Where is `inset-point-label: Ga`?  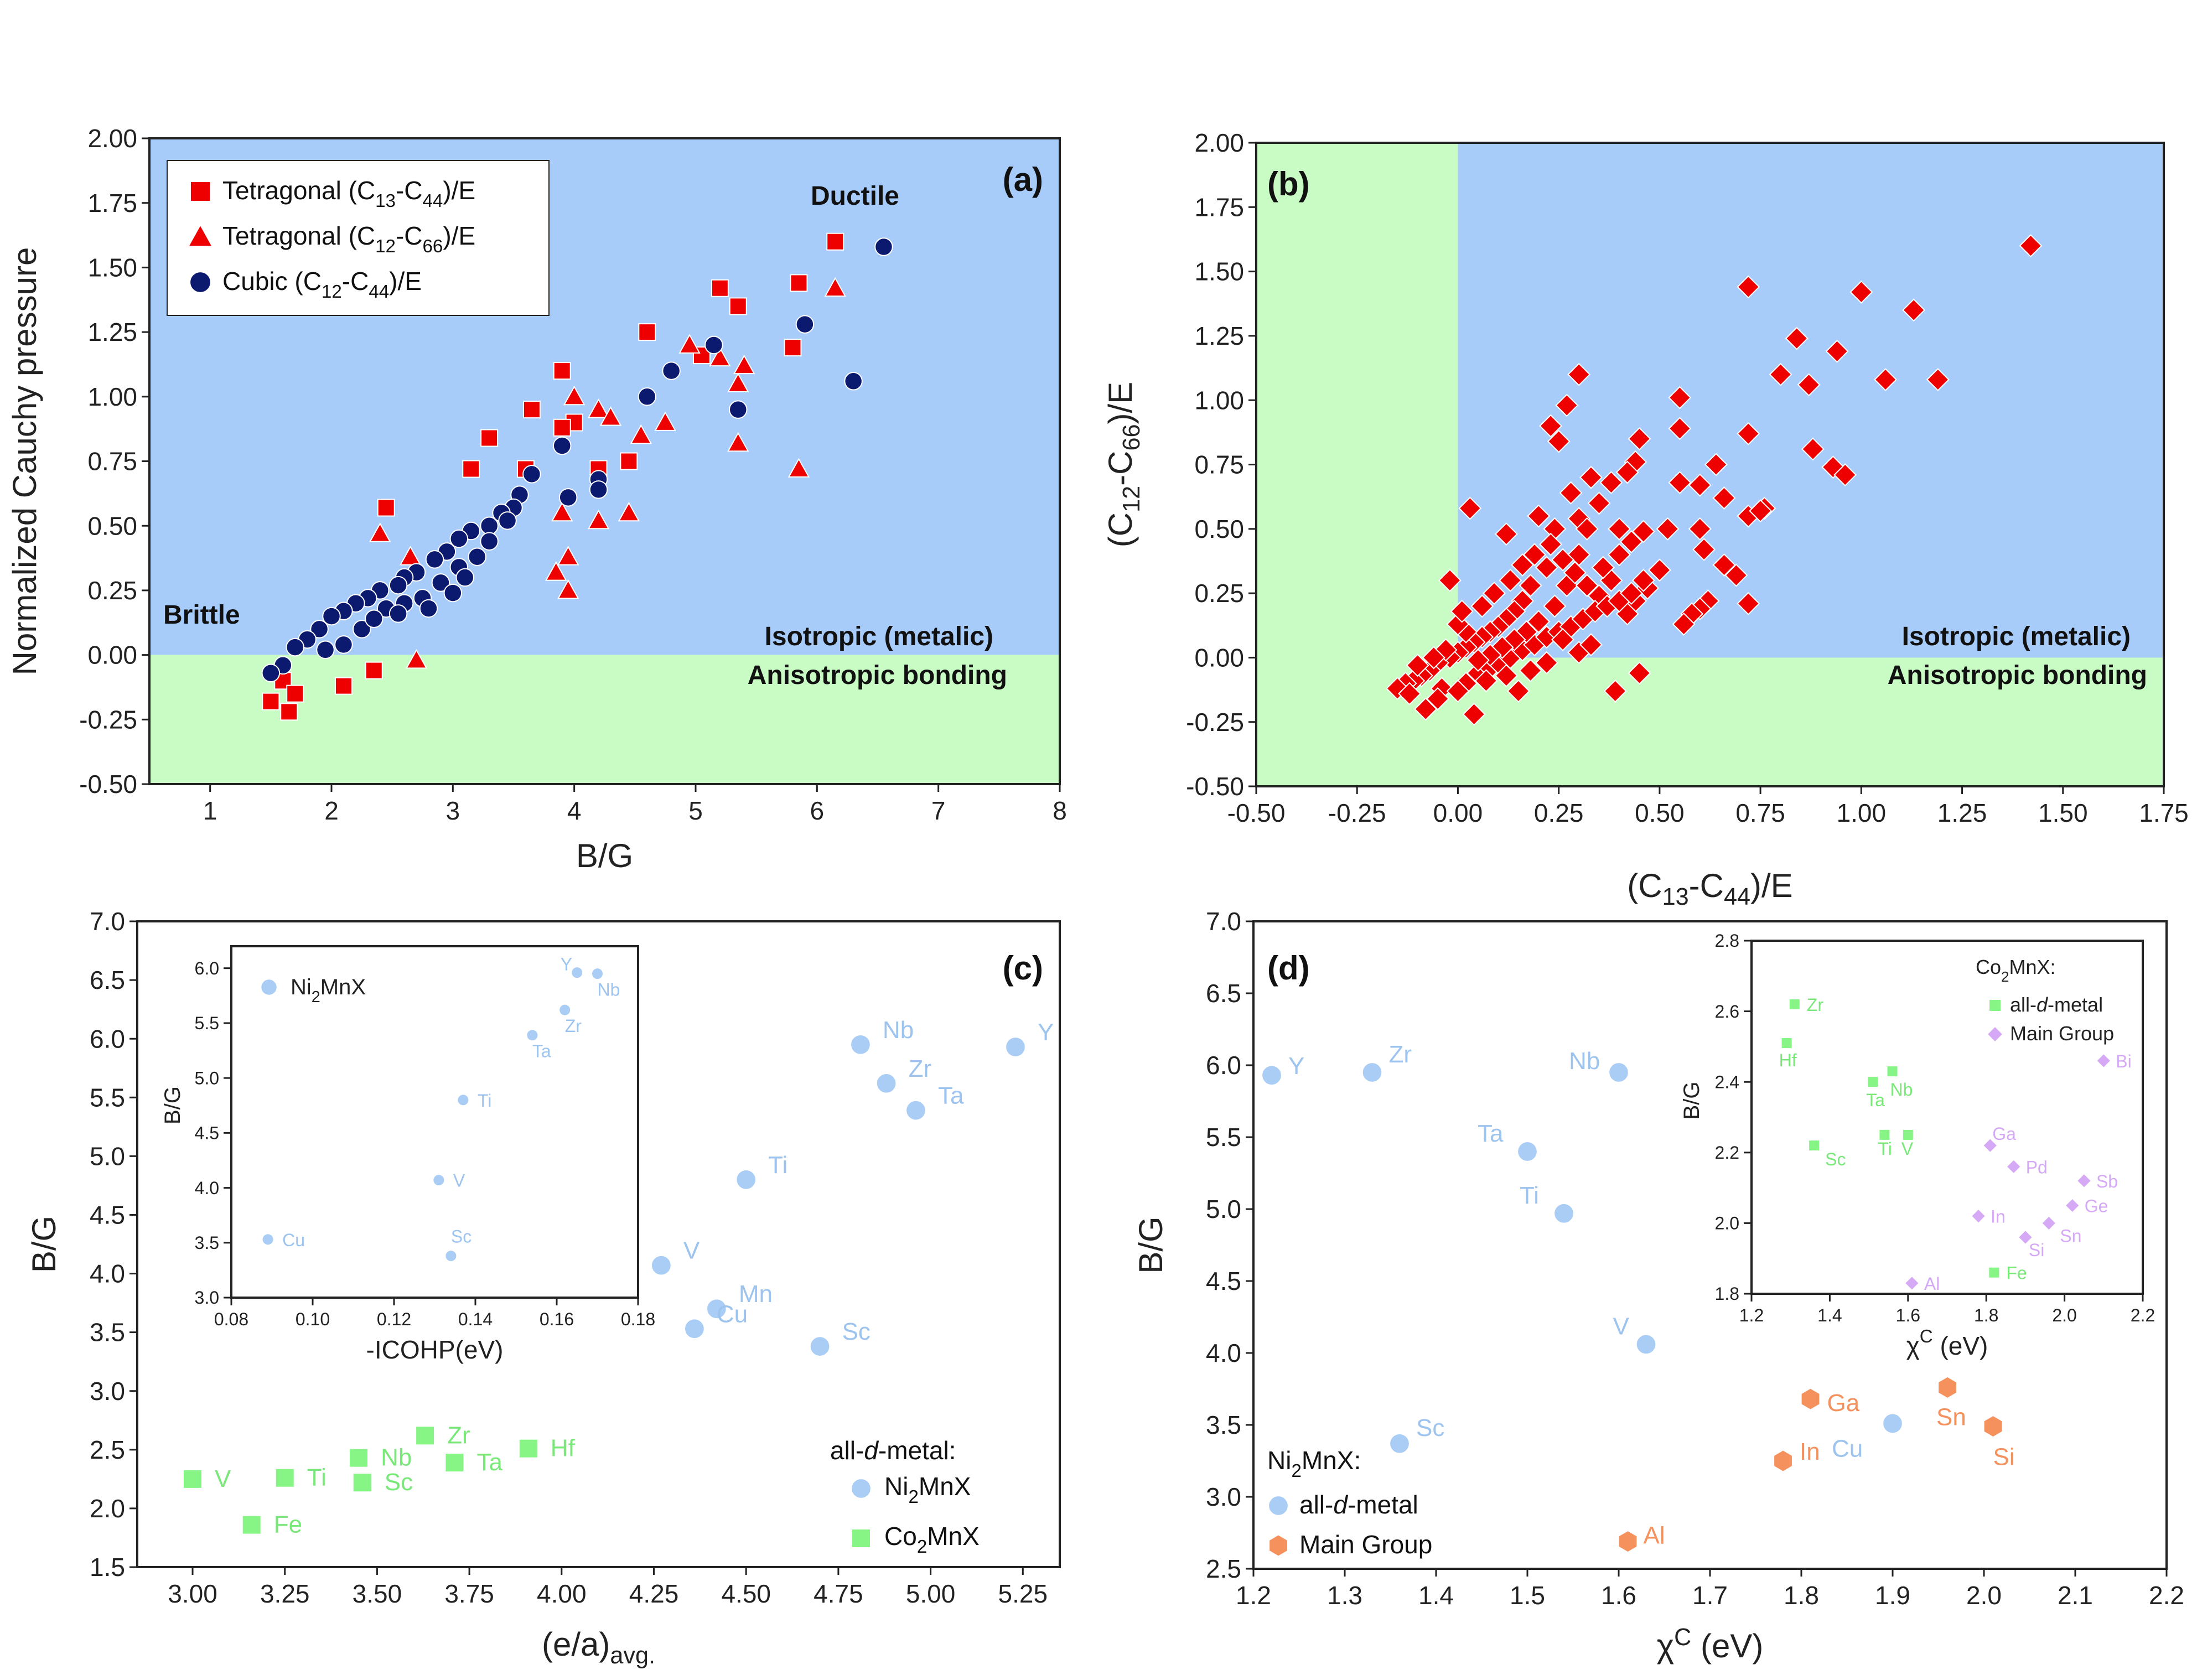
inset-point-label: Ga is located at coordinates (2004, 1134).